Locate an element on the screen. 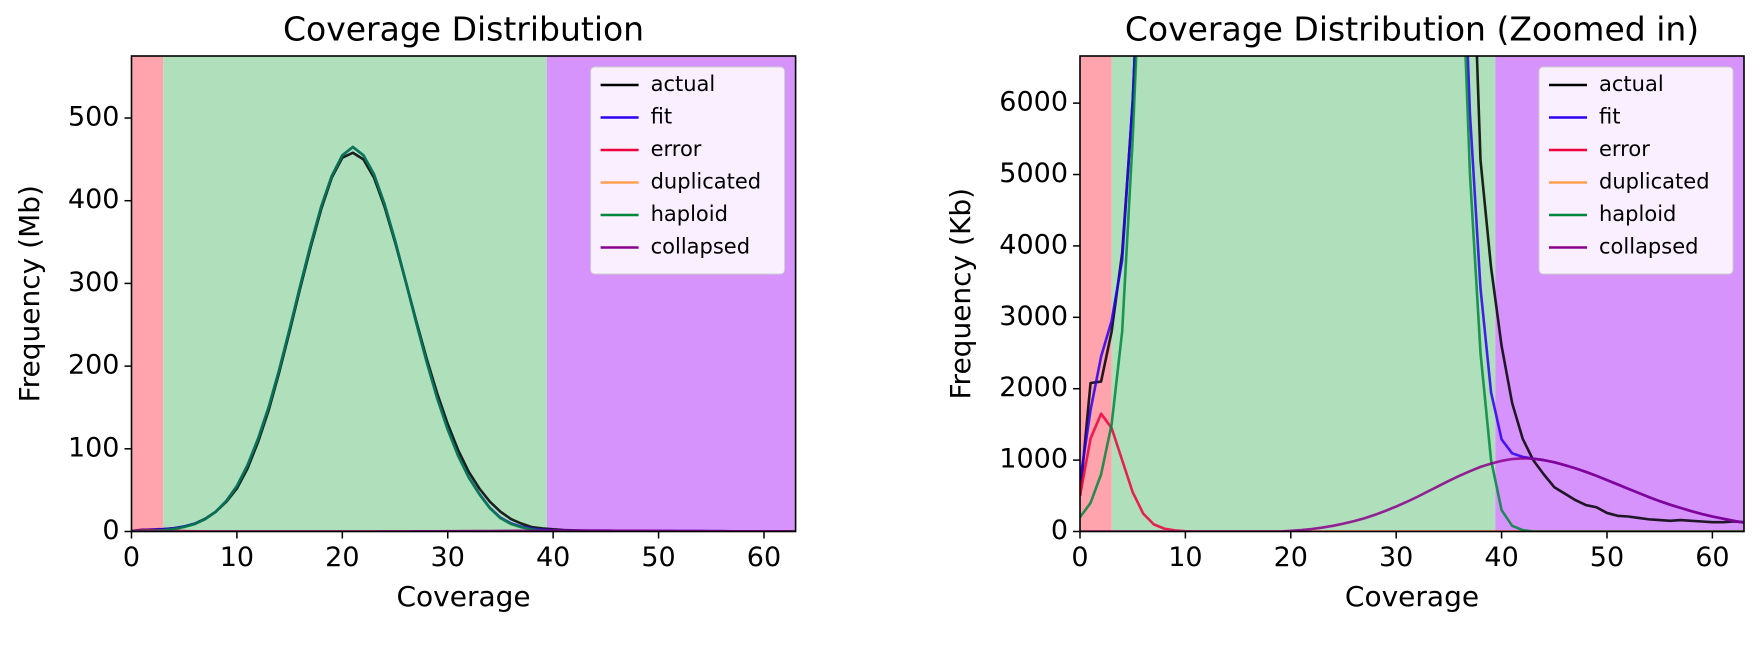 The height and width of the screenshot is (650, 1762). y-tick-label: 500 is located at coordinates (94, 117).